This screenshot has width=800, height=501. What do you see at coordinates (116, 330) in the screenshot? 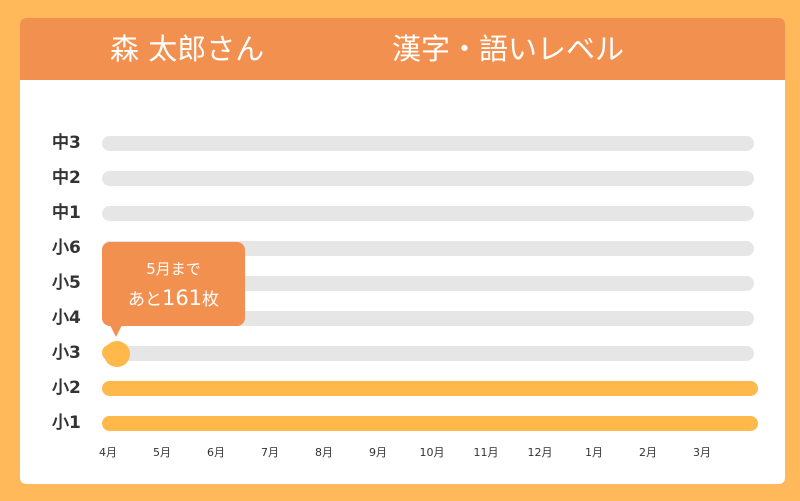
I see `bubble-tail` at bounding box center [116, 330].